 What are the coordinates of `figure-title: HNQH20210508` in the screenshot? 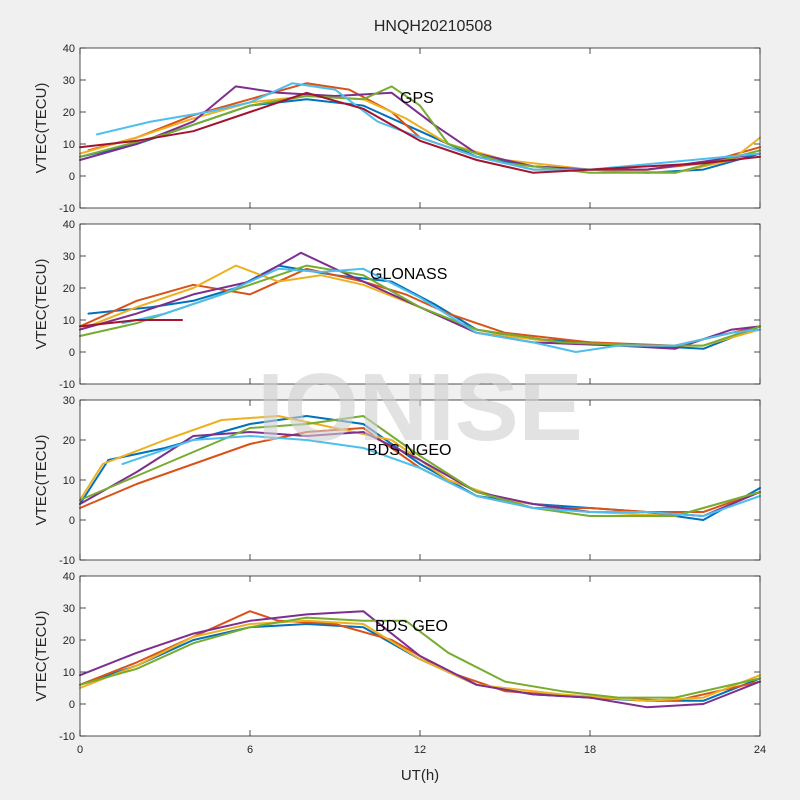 It's located at (433, 26).